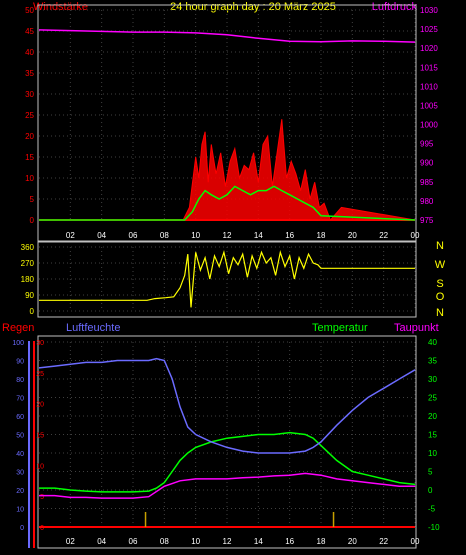 Image resolution: width=466 pixels, height=555 pixels. Describe the element at coordinates (434, 527) in the screenshot. I see `temperature-tick-label: -10` at that location.